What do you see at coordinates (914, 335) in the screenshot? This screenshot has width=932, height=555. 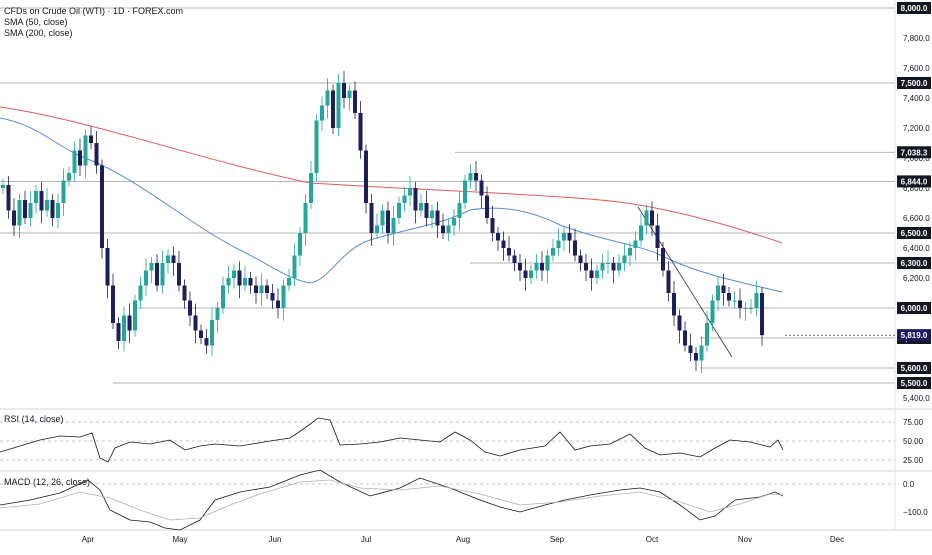 I see `last-price-label: 5,819.0` at bounding box center [914, 335].